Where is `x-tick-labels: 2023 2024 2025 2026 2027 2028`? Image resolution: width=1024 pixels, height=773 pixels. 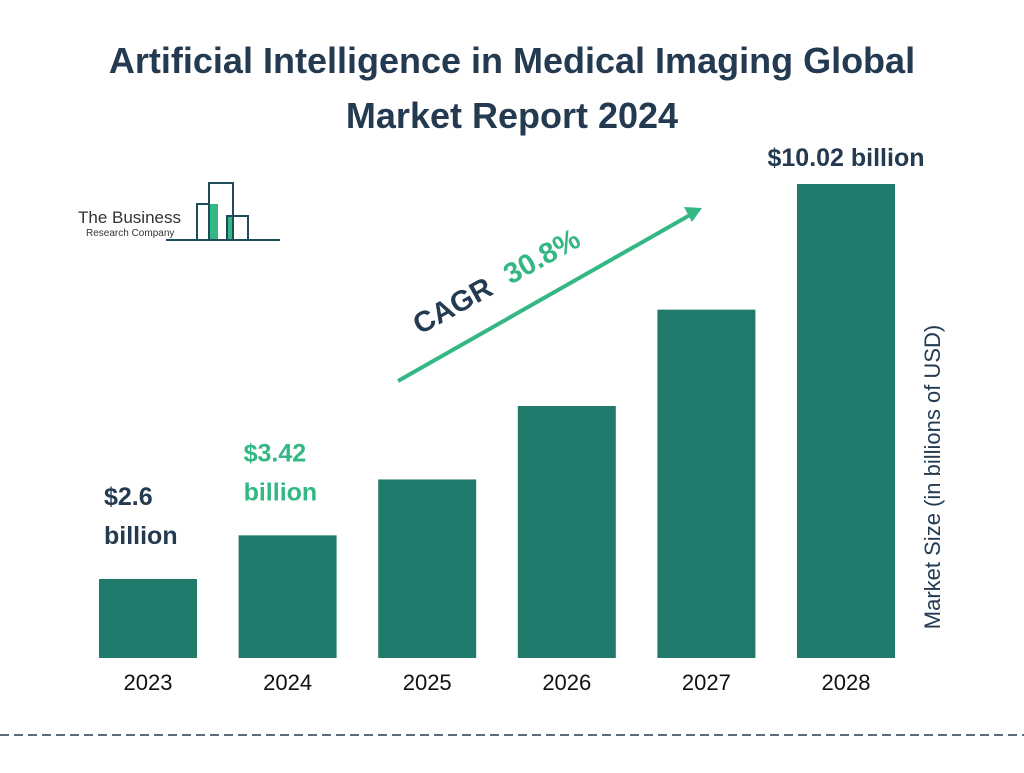 x-tick-labels: 2023 2024 2025 2026 2027 2028 is located at coordinates (497, 682).